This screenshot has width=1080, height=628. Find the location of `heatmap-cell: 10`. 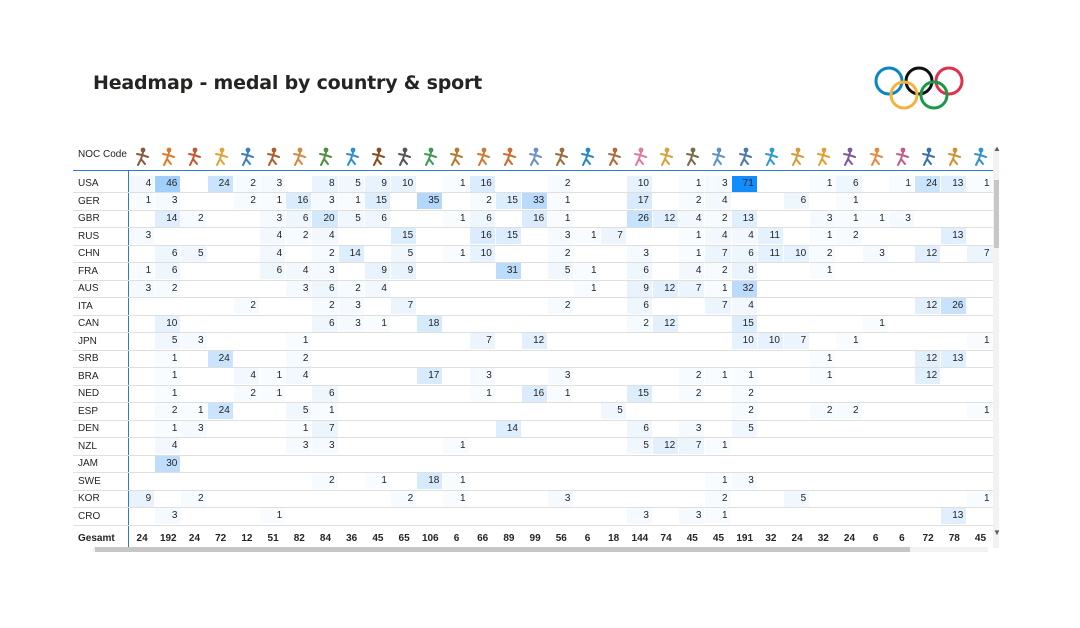

heatmap-cell: 10 is located at coordinates (482, 253).